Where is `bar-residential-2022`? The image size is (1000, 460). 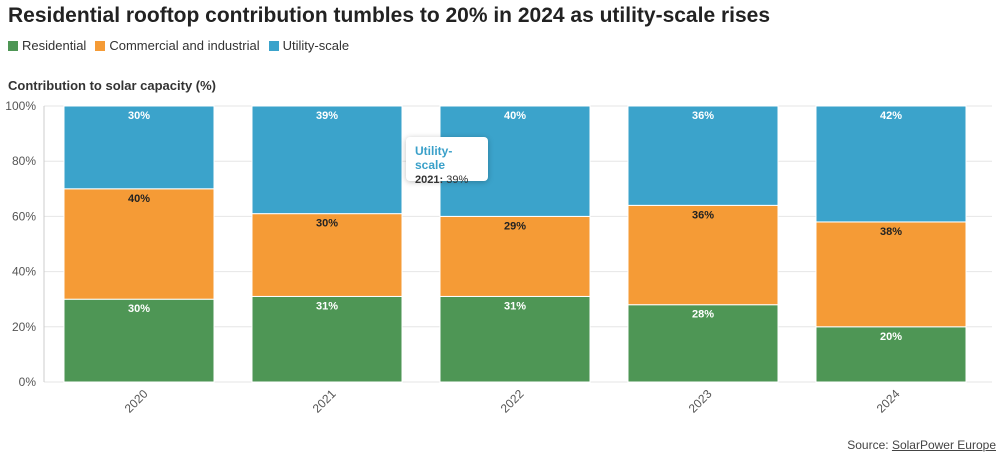 bar-residential-2022 is located at coordinates (515, 339).